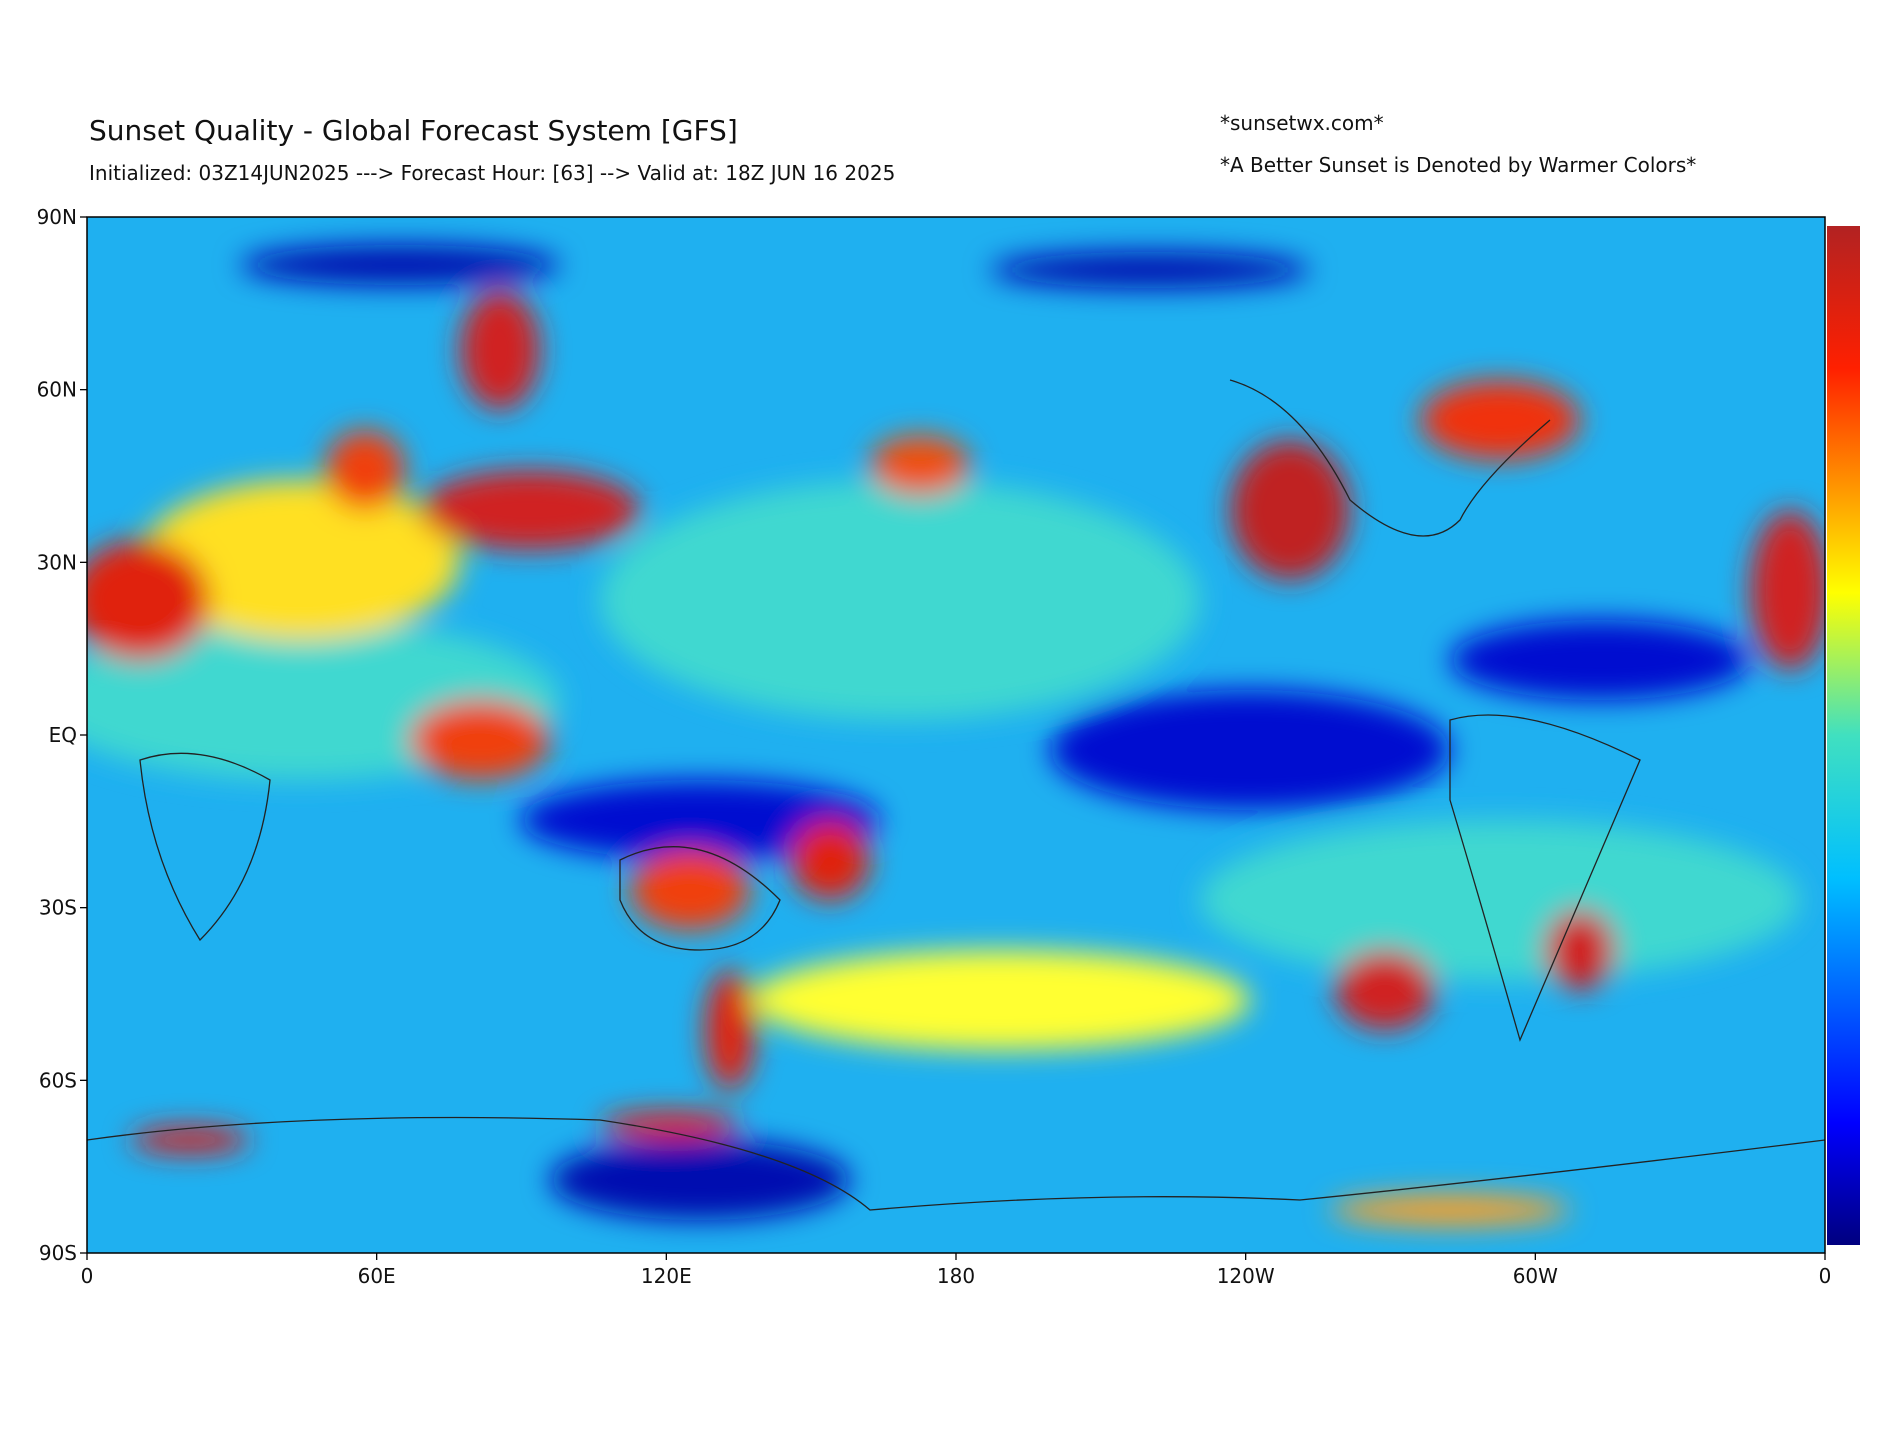  I want to click on lon-label: 60E, so click(377, 1276).